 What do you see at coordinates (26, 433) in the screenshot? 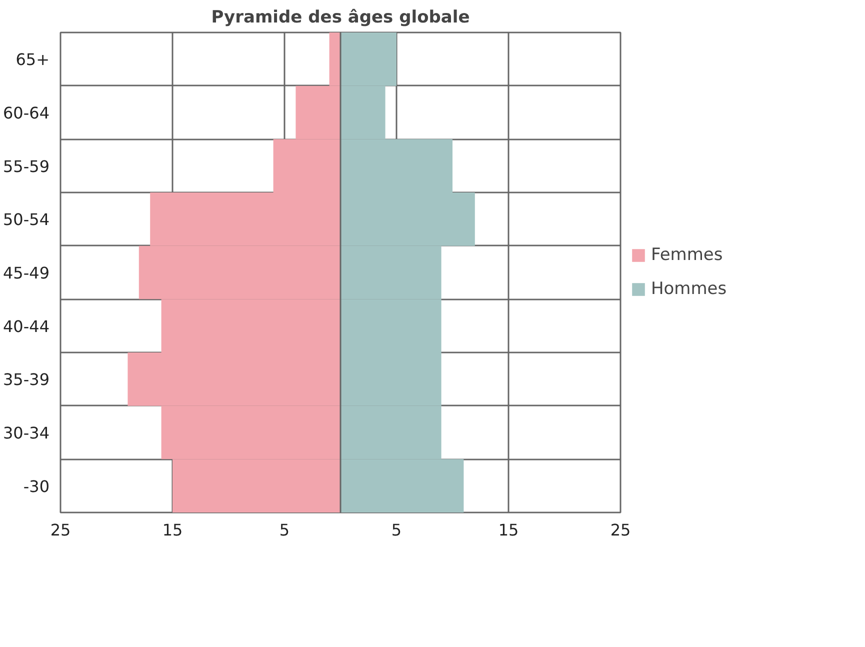
I see `y-tick-label: 30-34` at bounding box center [26, 433].